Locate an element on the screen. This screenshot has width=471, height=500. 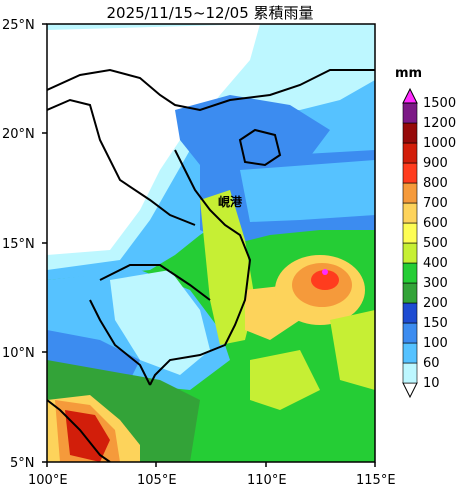
lat-label-10n: 10°N is located at coordinates (18, 353).